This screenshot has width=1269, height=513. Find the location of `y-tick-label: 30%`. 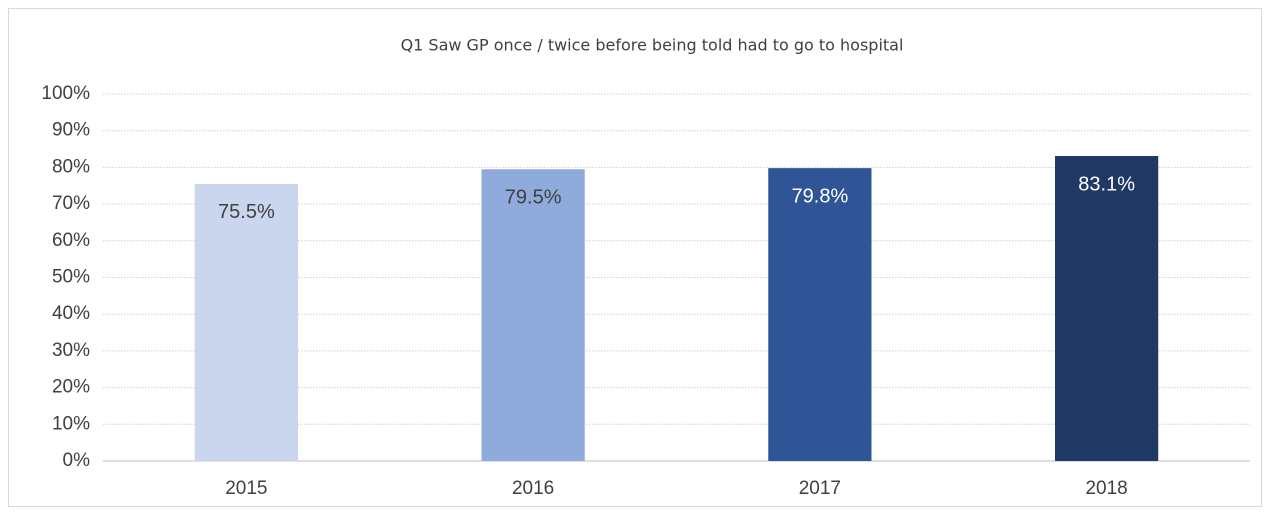

y-tick-label: 30% is located at coordinates (71, 350).